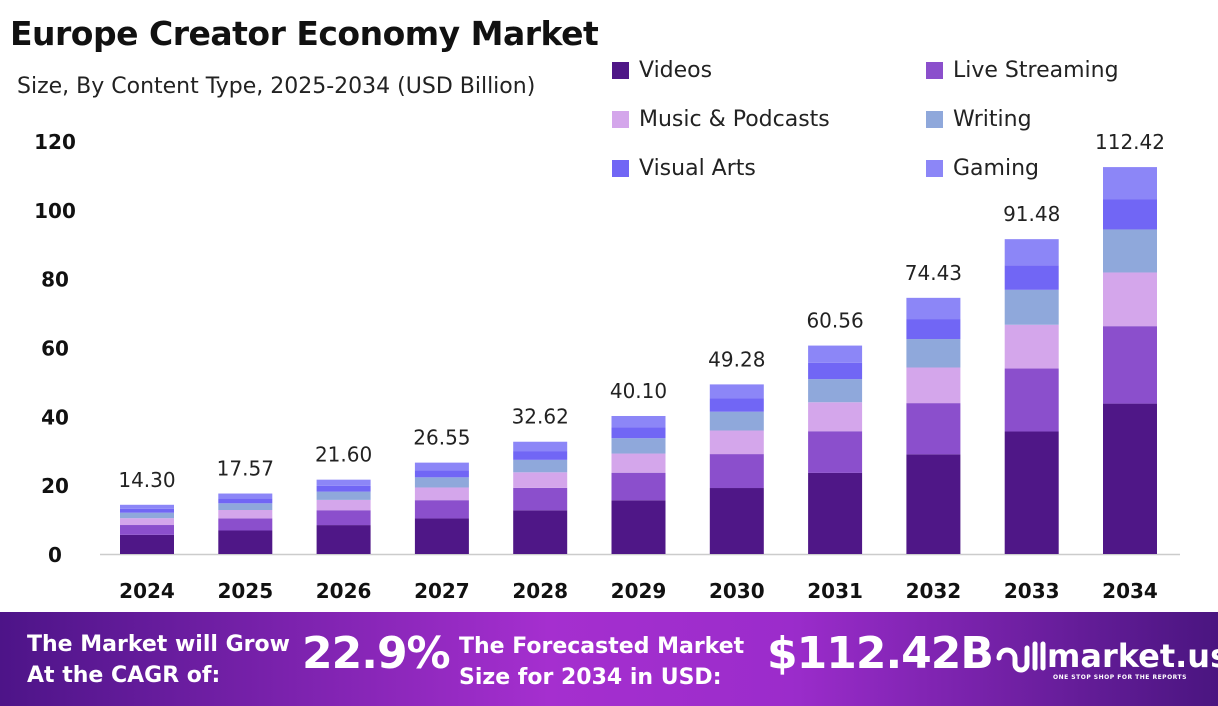  I want to click on cagr-label-line2: At the CAGR of:, so click(124, 675).